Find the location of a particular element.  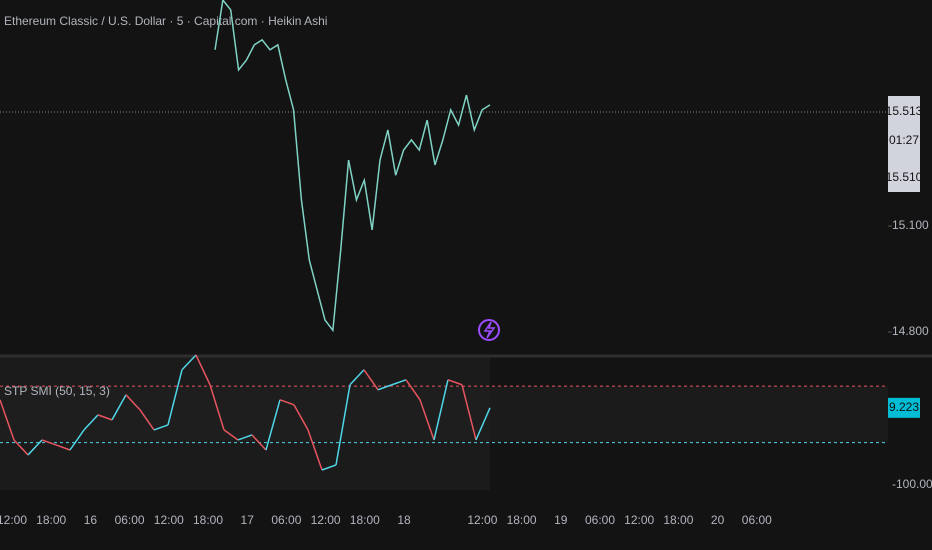

x-tick-label: 18 is located at coordinates (404, 520).